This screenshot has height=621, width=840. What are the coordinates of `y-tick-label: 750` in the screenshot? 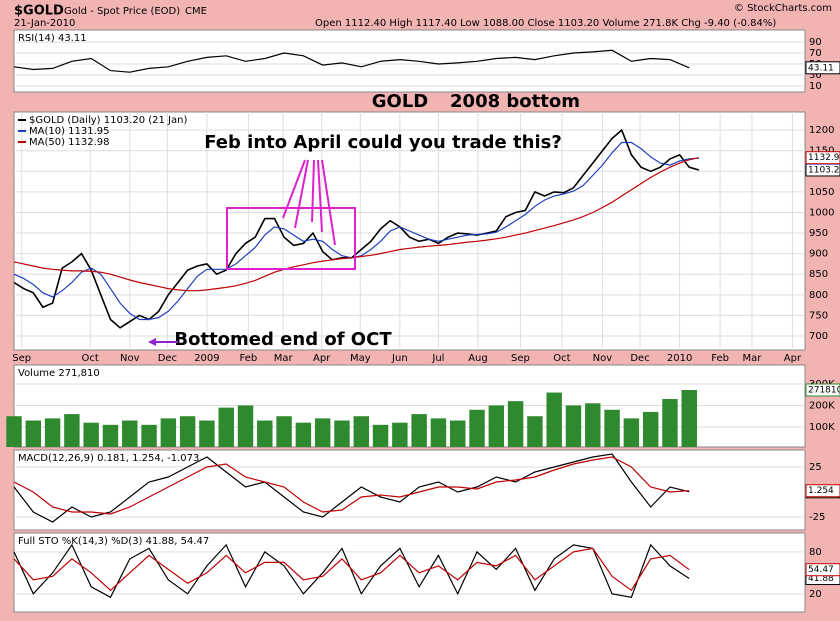 It's located at (818, 315).